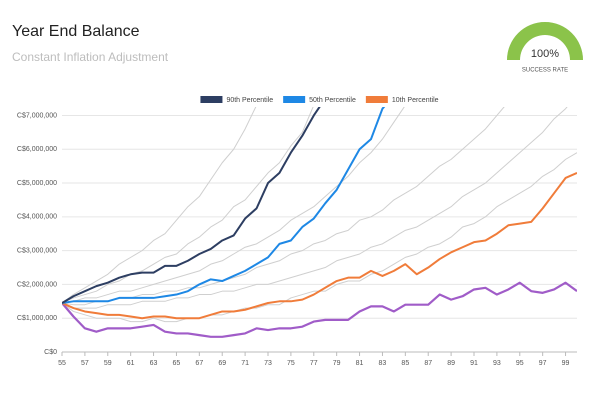  Describe the element at coordinates (405, 363) in the screenshot. I see `x-tick-label: 85` at that location.